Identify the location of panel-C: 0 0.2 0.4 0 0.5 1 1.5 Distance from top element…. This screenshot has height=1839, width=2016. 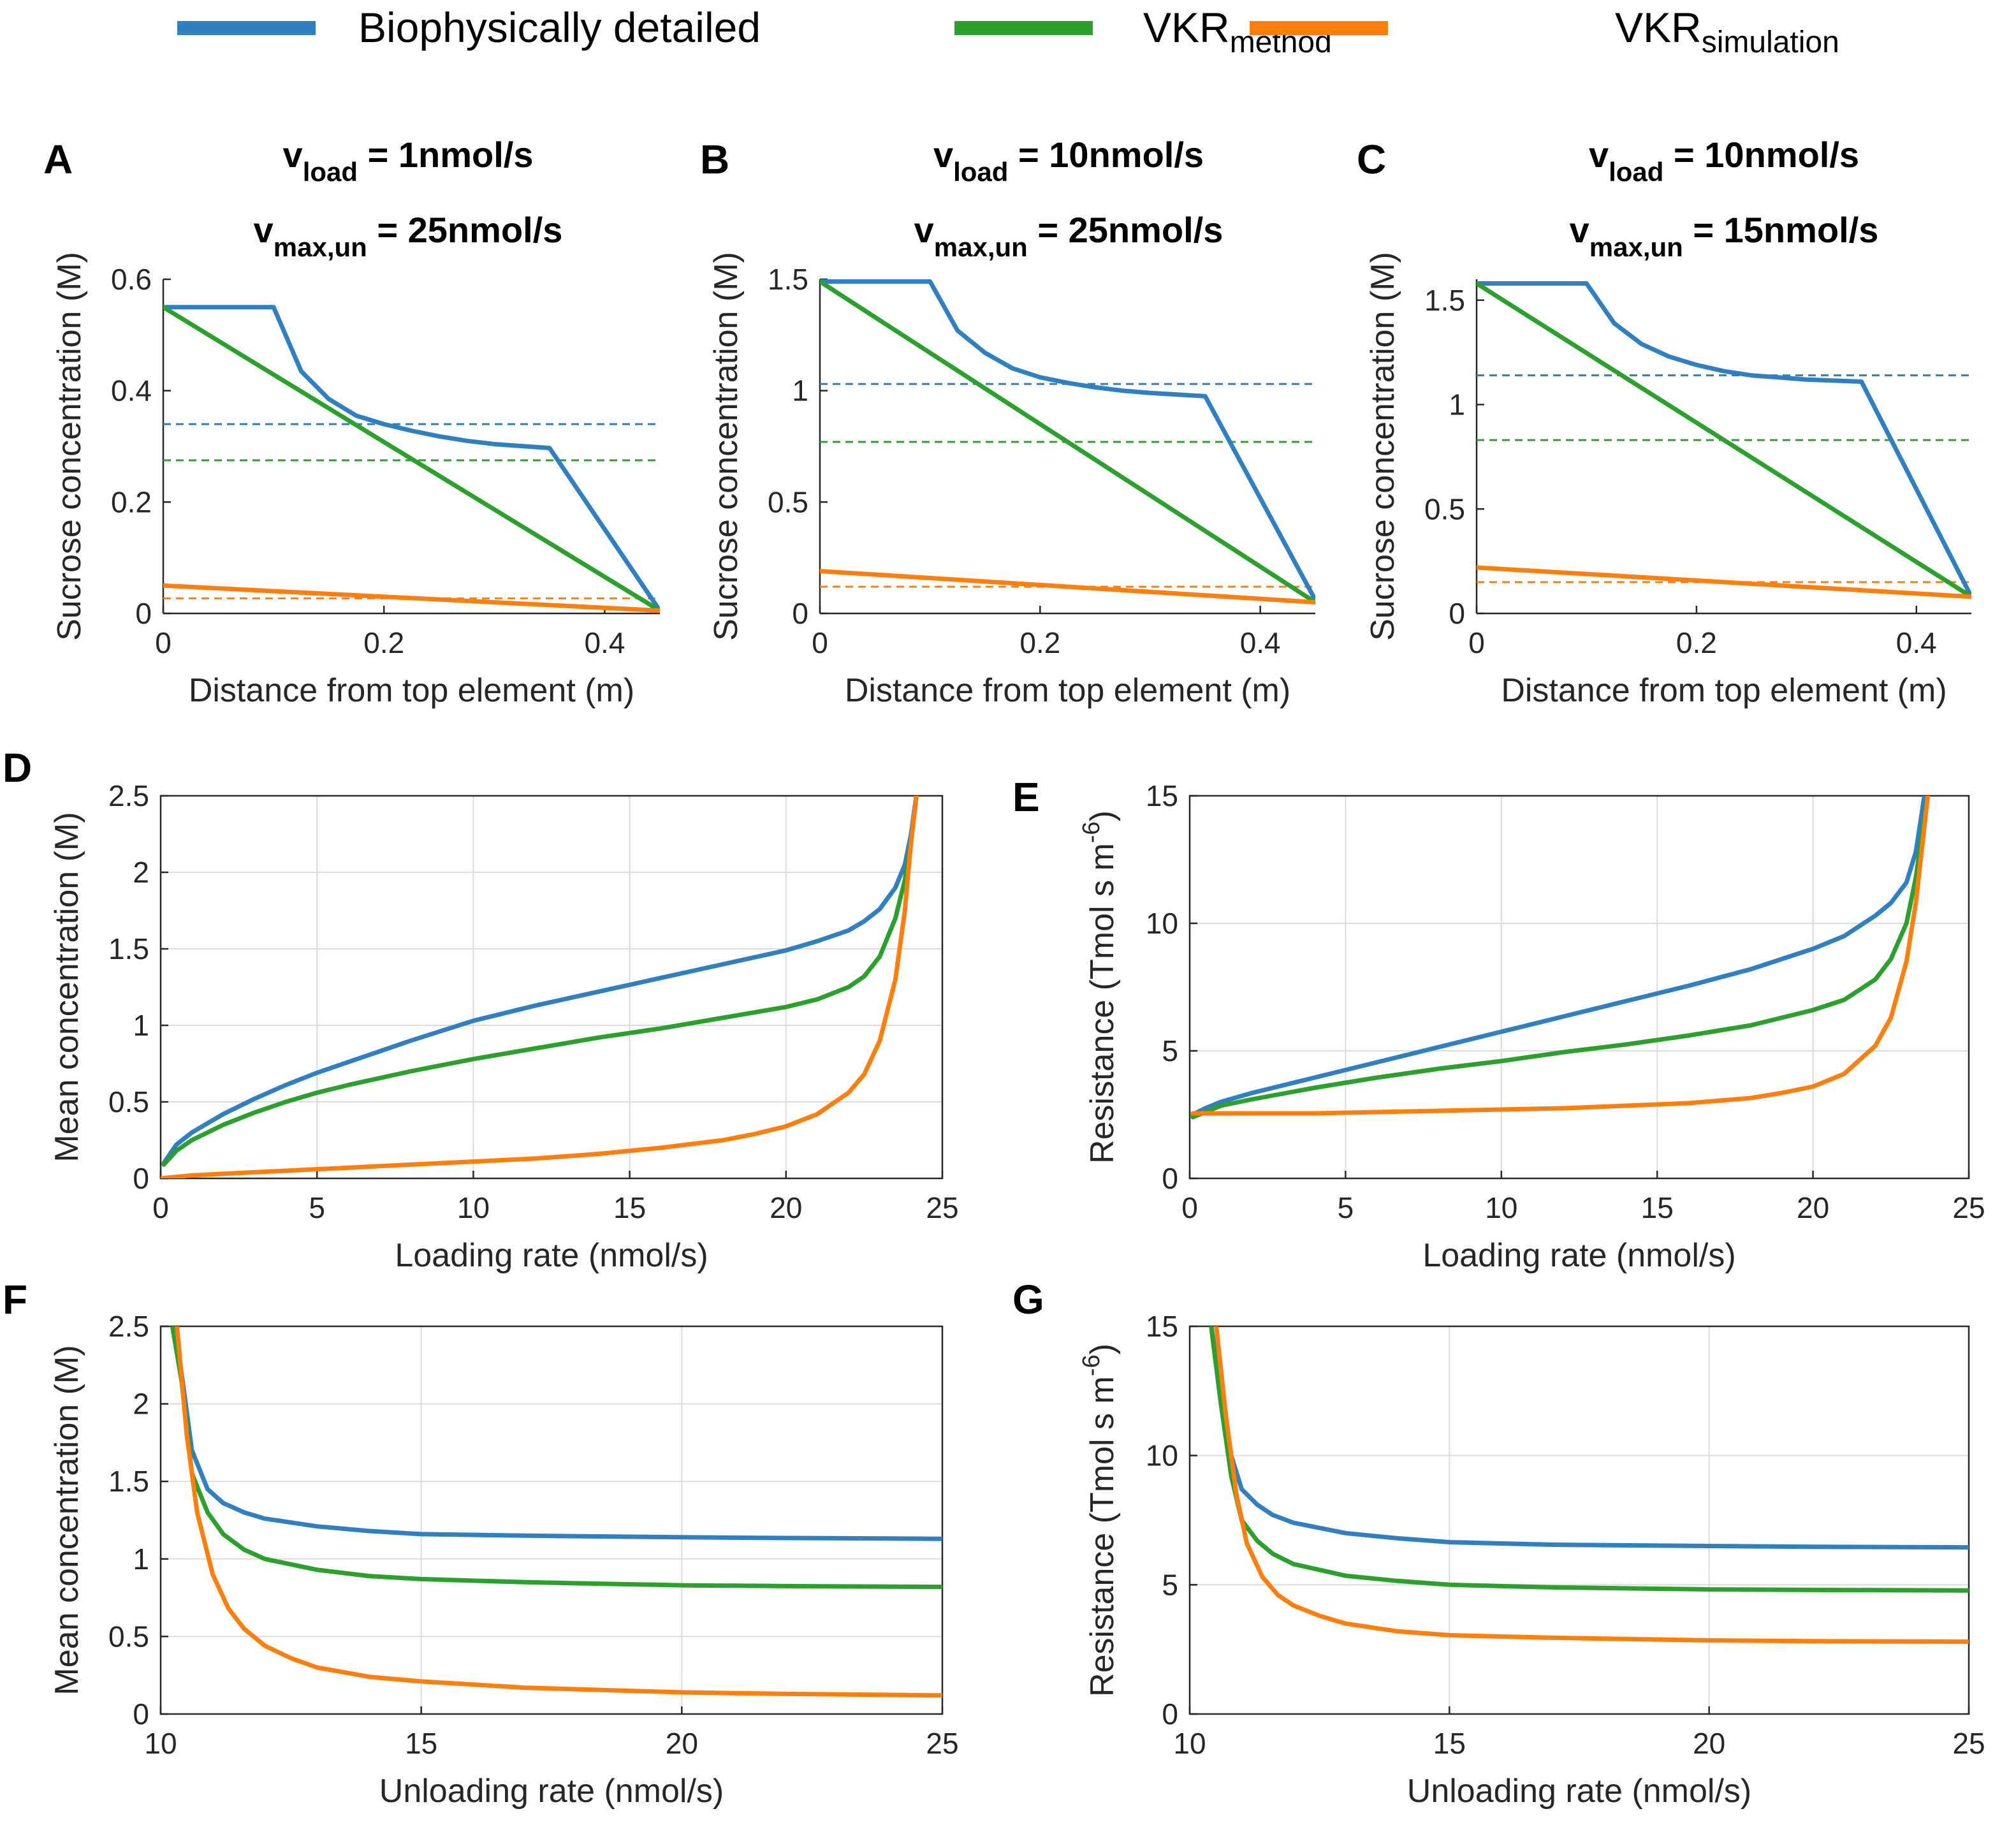
(1664, 422).